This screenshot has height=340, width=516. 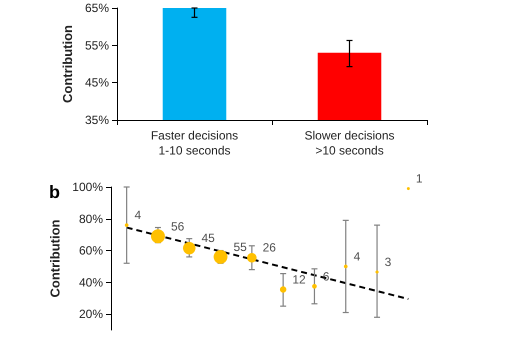 What do you see at coordinates (240, 247) in the screenshot?
I see `annotation: 55` at bounding box center [240, 247].